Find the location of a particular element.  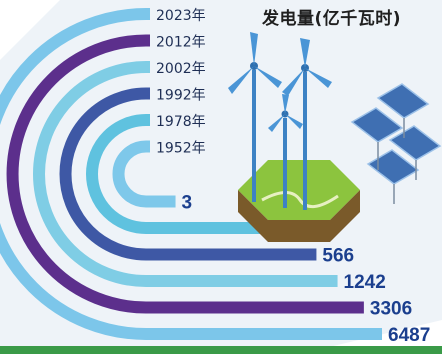

value-label-1952: 3 is located at coordinates (187, 203).